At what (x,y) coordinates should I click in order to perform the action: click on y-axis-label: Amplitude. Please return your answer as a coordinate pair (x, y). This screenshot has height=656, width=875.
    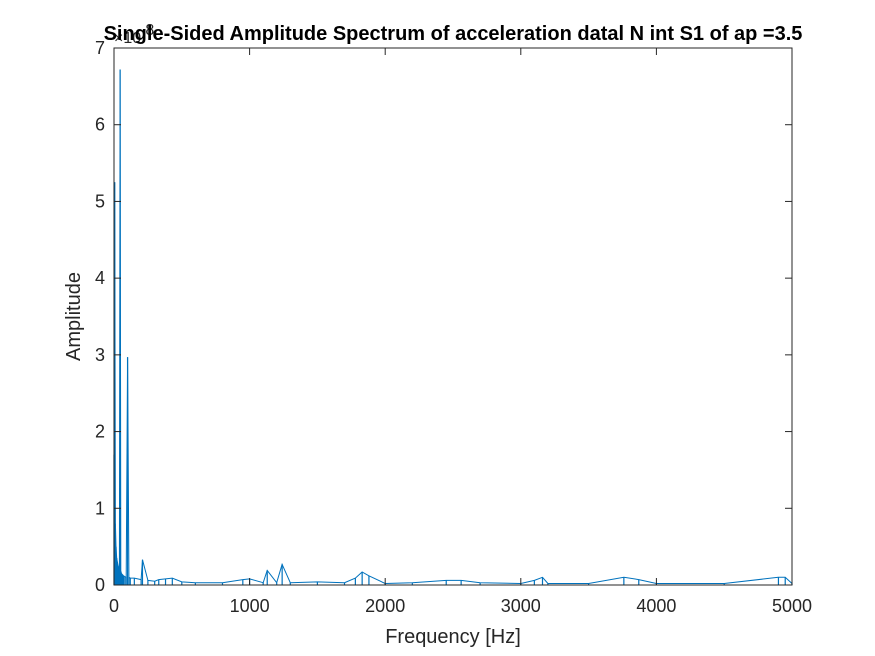
    Looking at the image, I should click on (74, 316).